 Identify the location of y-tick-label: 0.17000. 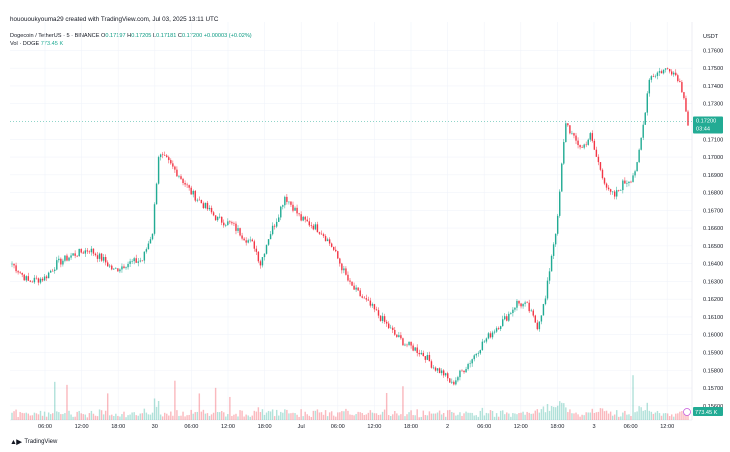
(713, 158).